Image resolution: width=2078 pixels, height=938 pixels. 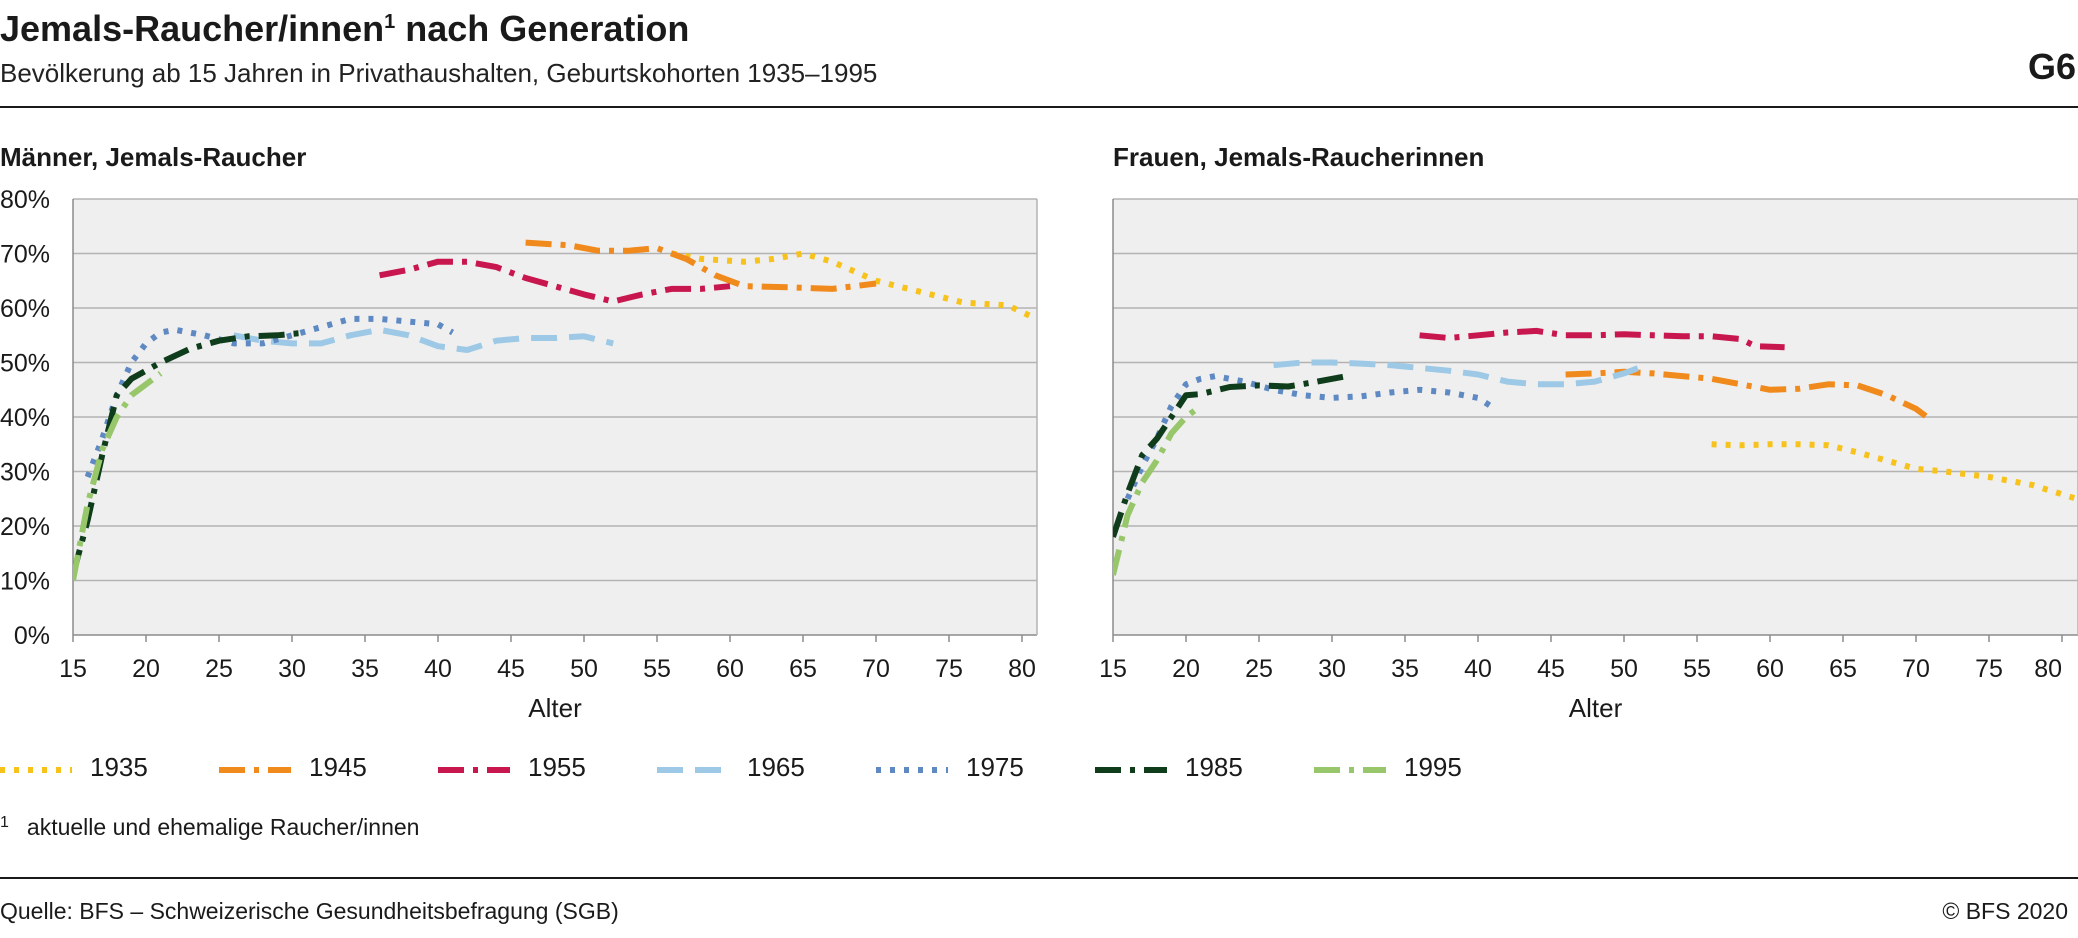 I want to click on page-title: Jemals-Raucher/innen1 nach Generation, so click(x=344, y=25).